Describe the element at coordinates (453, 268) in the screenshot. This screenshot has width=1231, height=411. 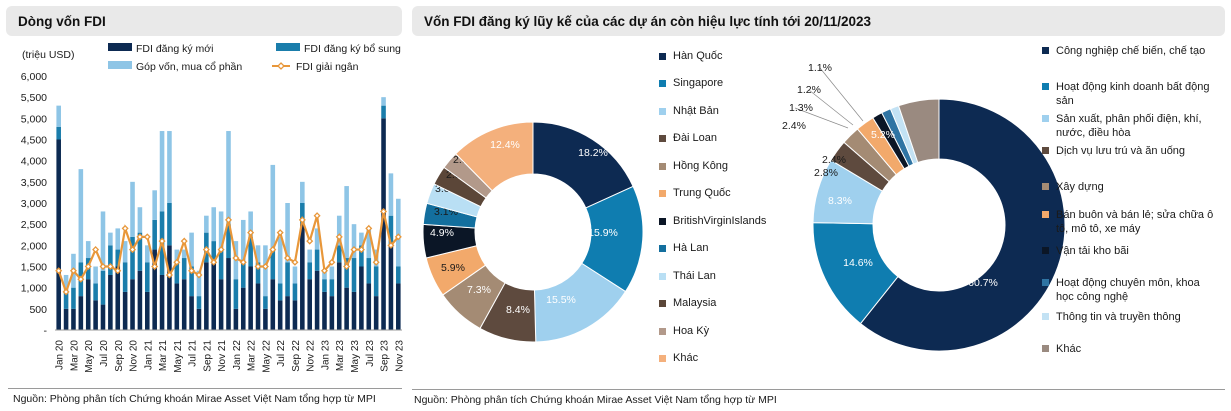
I see `country-donut-data-label: 5.9%` at that location.